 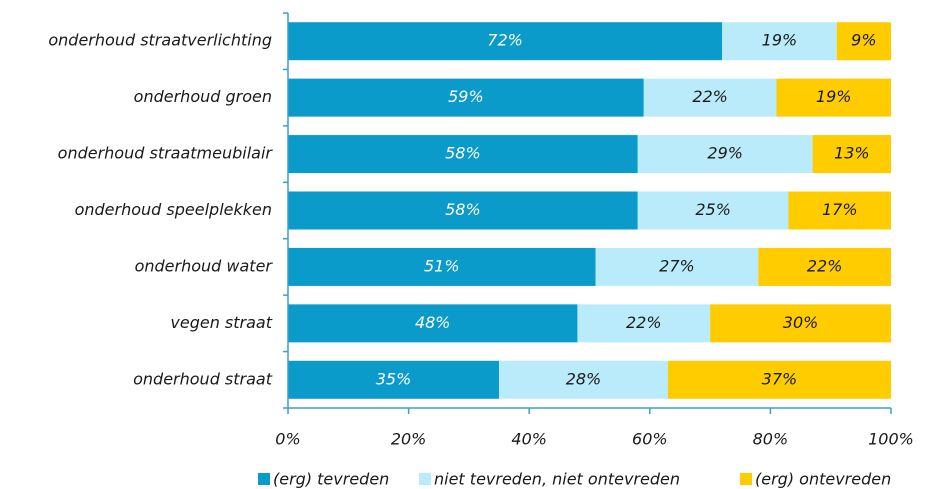 I want to click on y-tick-label: onderhoud straatverlichting, so click(x=160, y=40).